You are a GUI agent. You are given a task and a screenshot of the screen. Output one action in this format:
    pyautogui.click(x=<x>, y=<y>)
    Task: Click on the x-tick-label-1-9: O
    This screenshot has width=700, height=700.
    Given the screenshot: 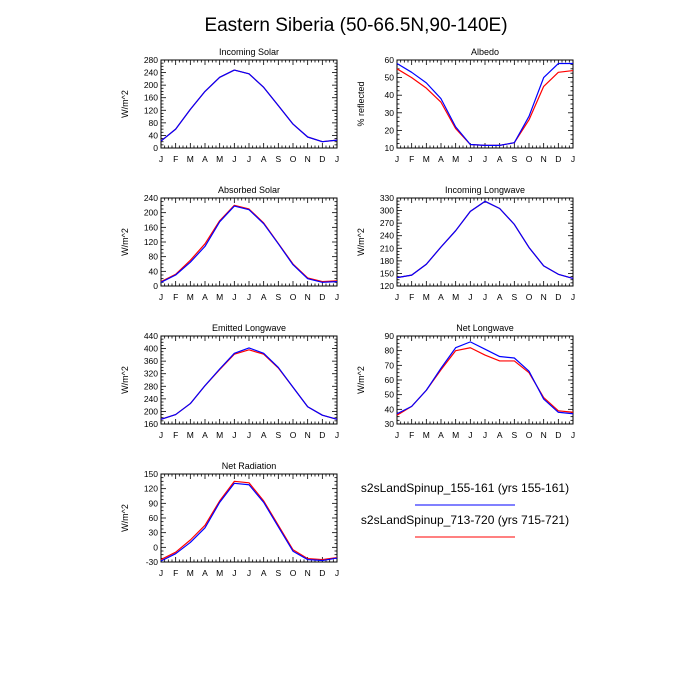 What is the action you would take?
    pyautogui.click(x=529, y=159)
    